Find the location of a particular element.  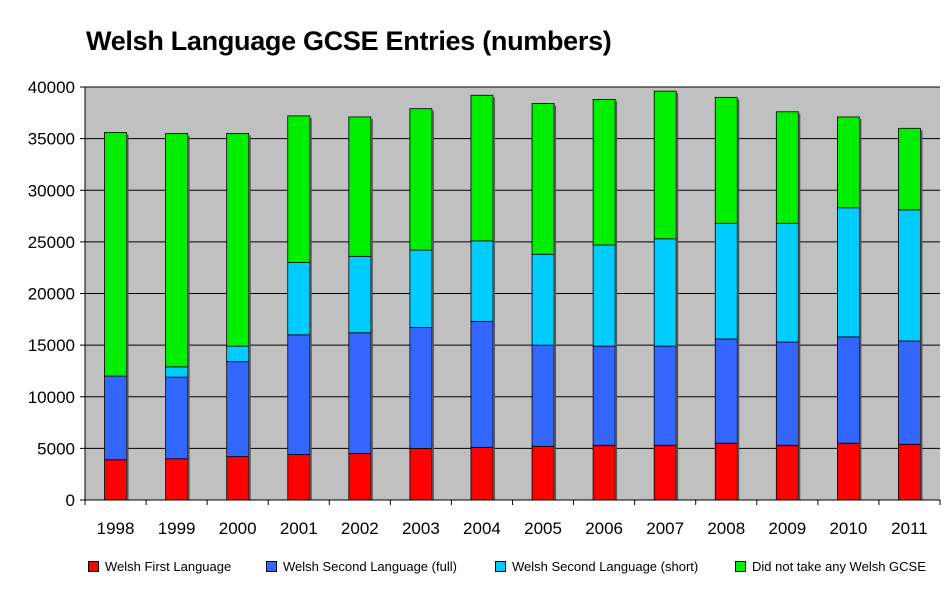

legend-item: Welsh First Language is located at coordinates (159, 566).